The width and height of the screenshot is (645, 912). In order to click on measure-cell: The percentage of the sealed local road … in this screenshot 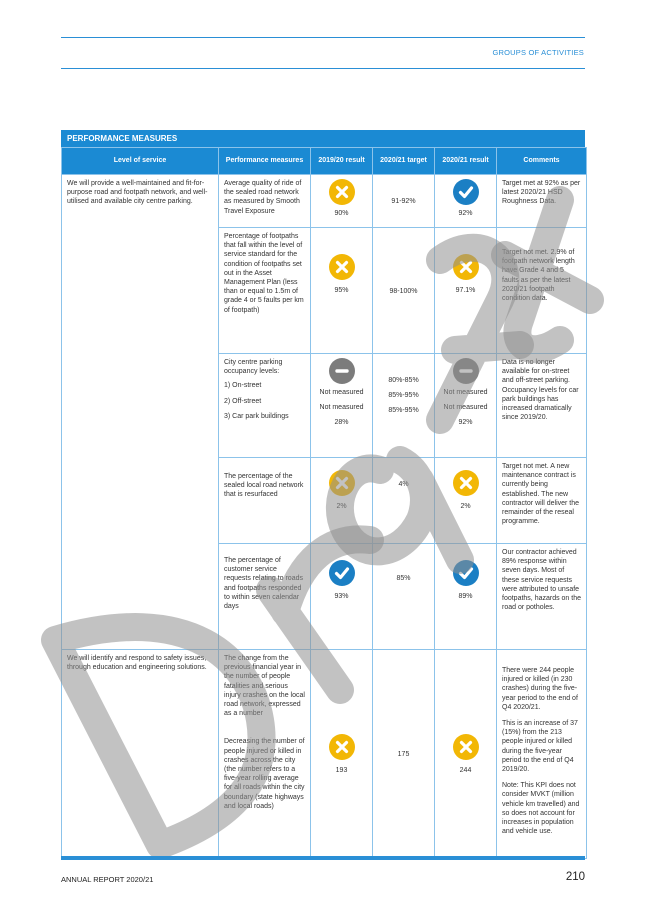, I will do `click(264, 500)`.